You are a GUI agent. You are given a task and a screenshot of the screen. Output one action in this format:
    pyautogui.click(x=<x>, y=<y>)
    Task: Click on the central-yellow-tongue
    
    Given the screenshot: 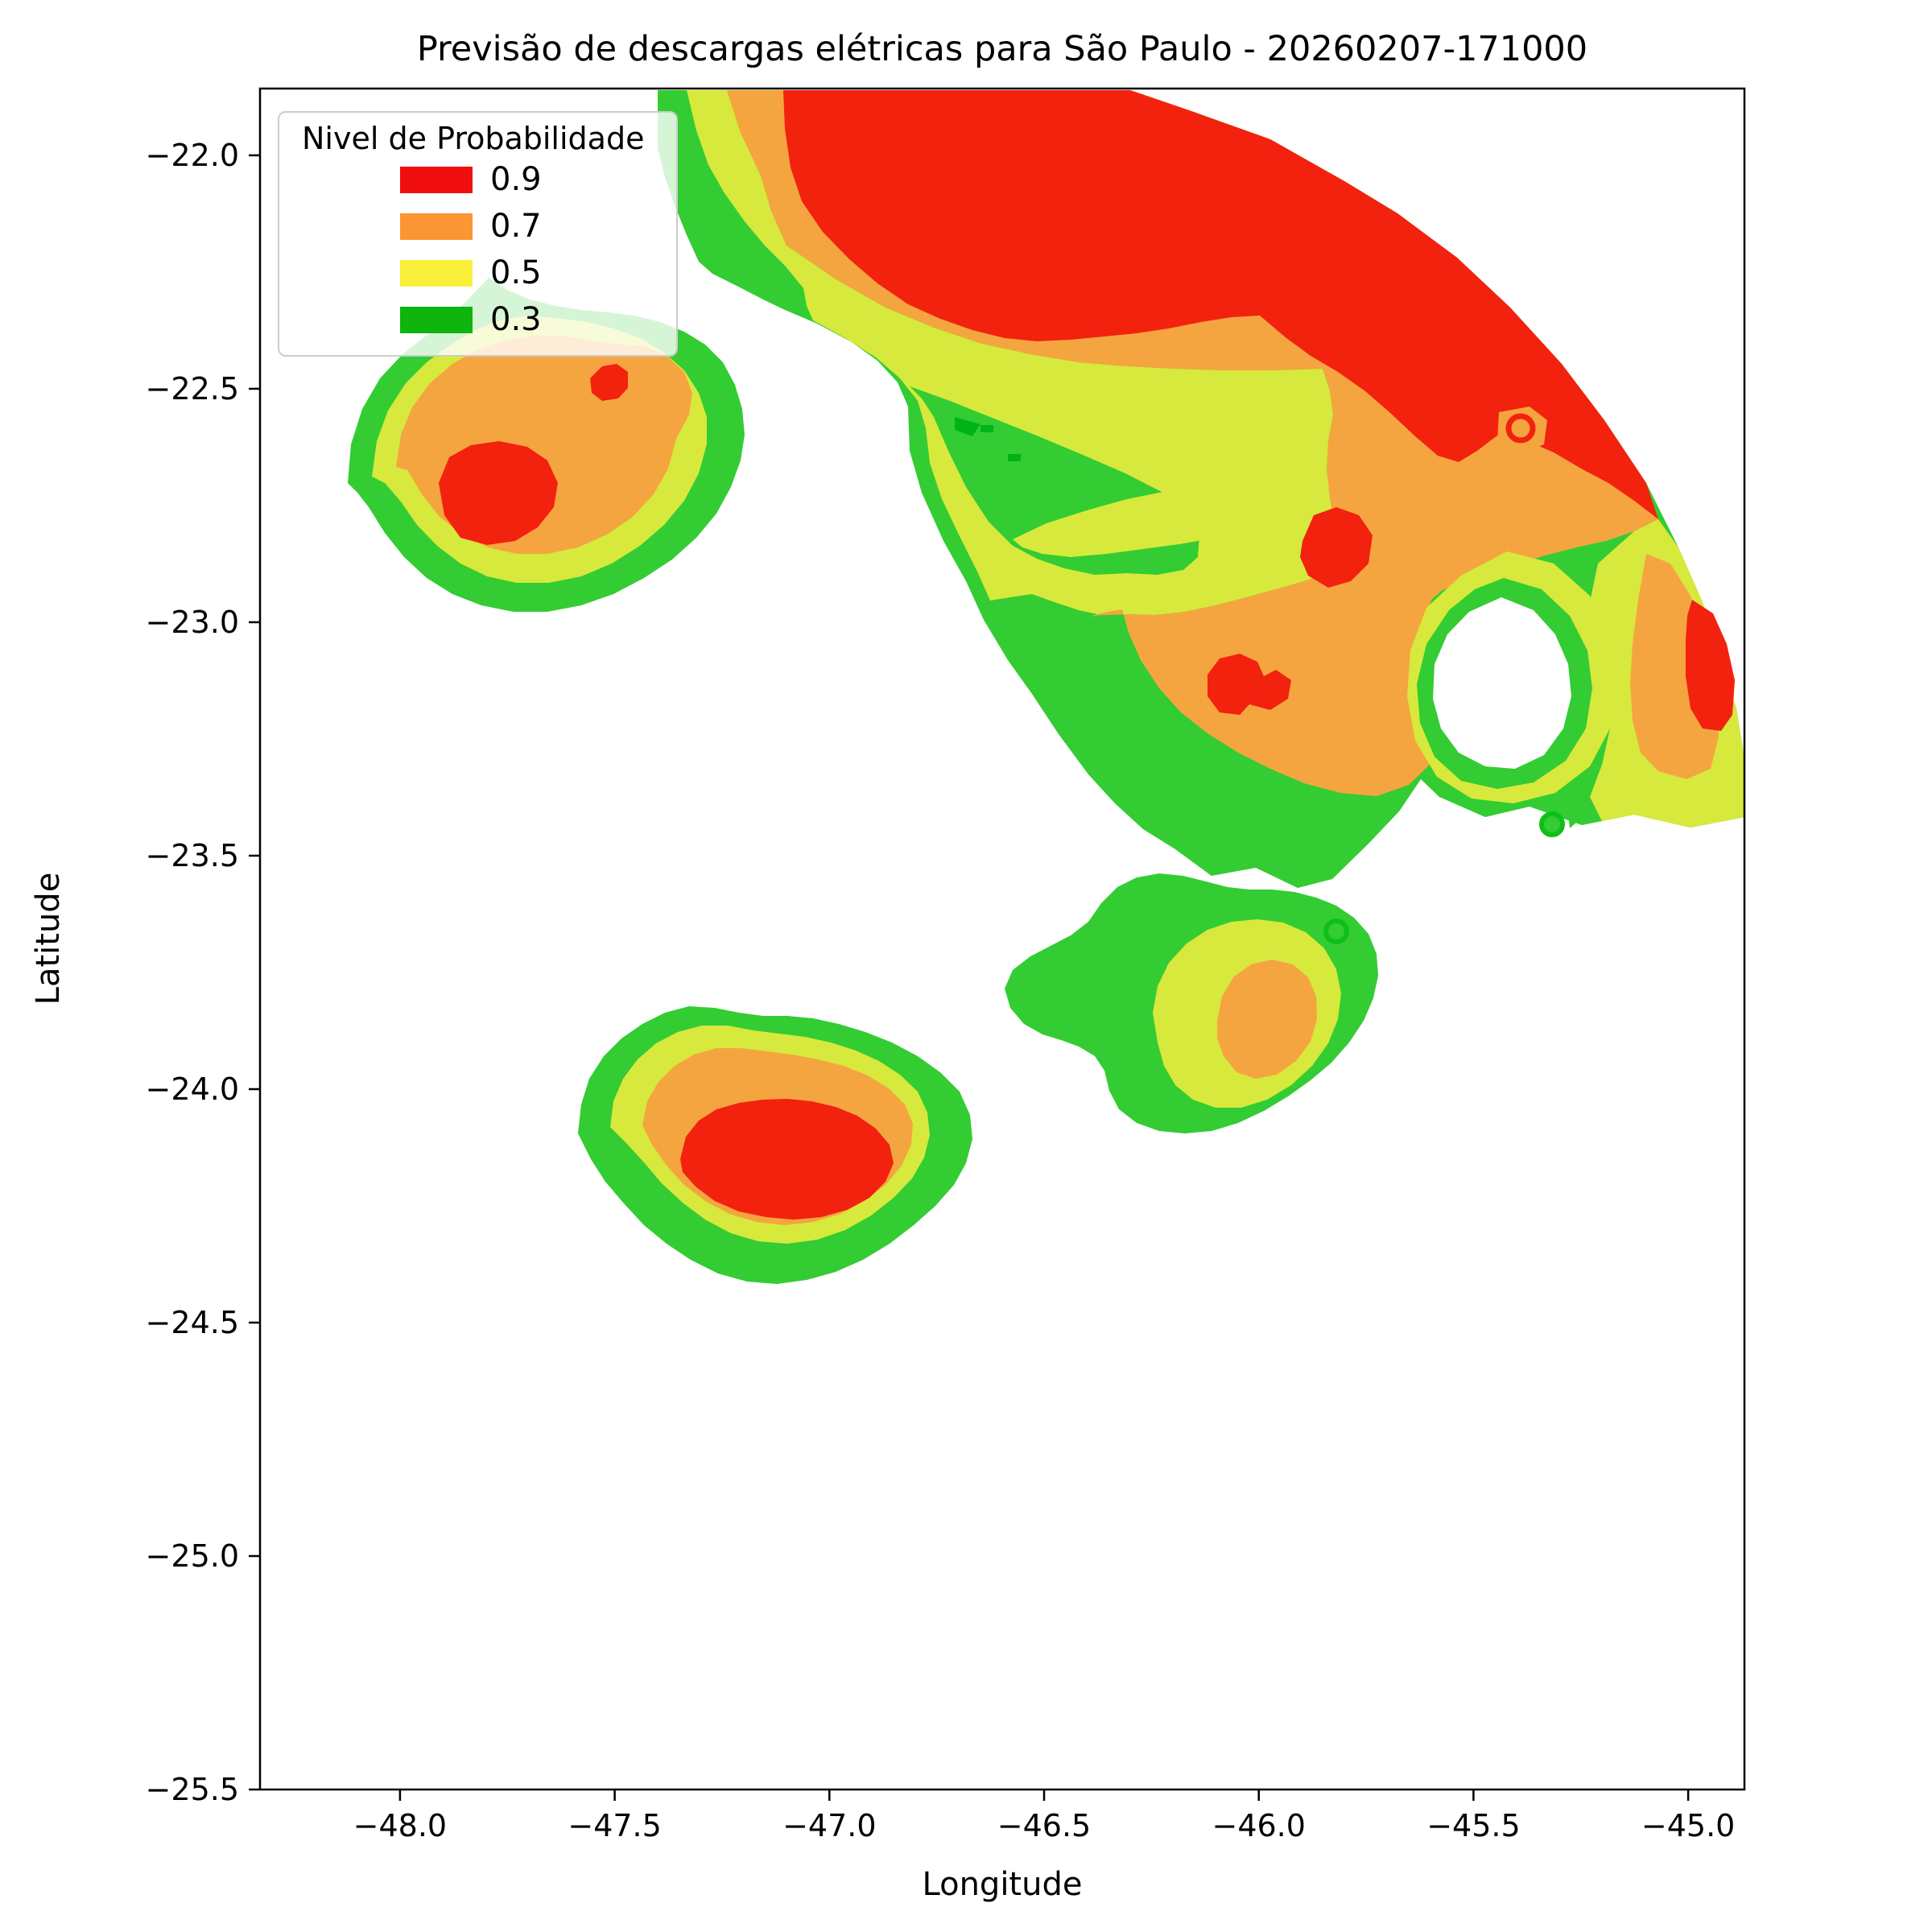 What is the action you would take?
    pyautogui.click(x=1171, y=513)
    